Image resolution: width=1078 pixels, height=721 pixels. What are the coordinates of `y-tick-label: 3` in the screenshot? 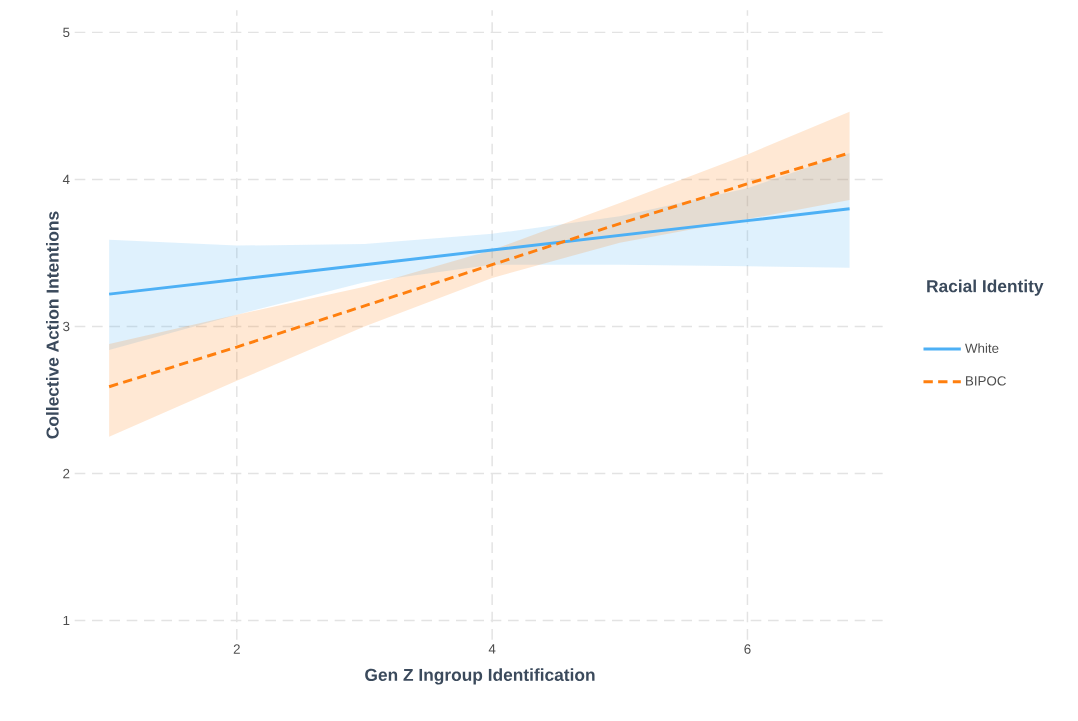 It's located at (66, 326).